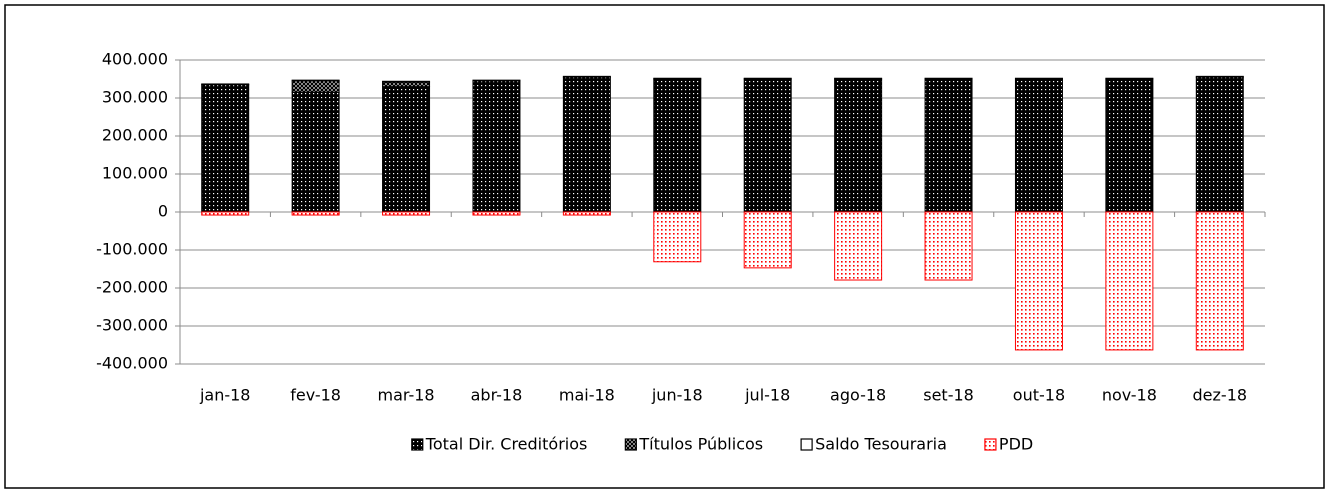  Describe the element at coordinates (1129, 395) in the screenshot. I see `x-tick-label: nov-18` at that location.